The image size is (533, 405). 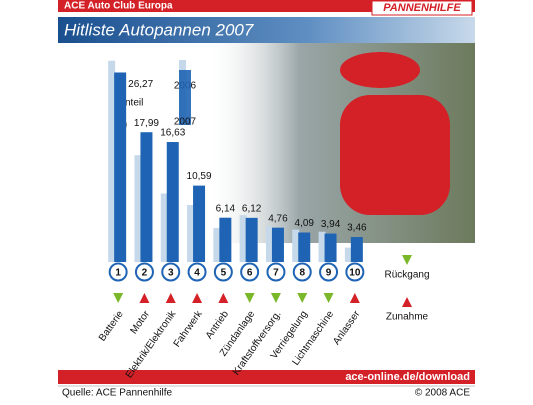 I want to click on rank: 9, so click(x=329, y=273).